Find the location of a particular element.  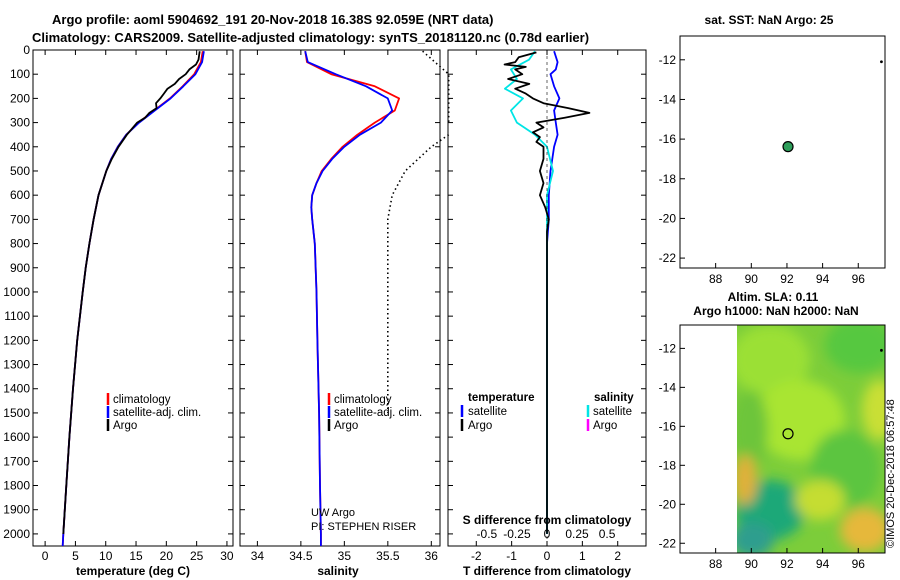

s-tick-label: 0 is located at coordinates (547, 534).